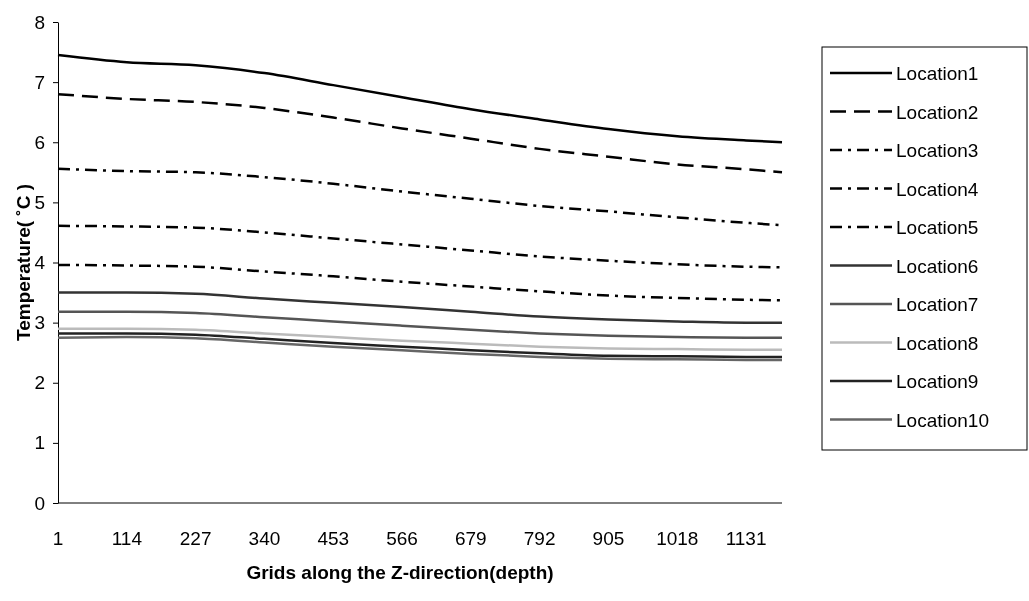  Describe the element at coordinates (937, 150) in the screenshot. I see `legend-label: Location3` at that location.